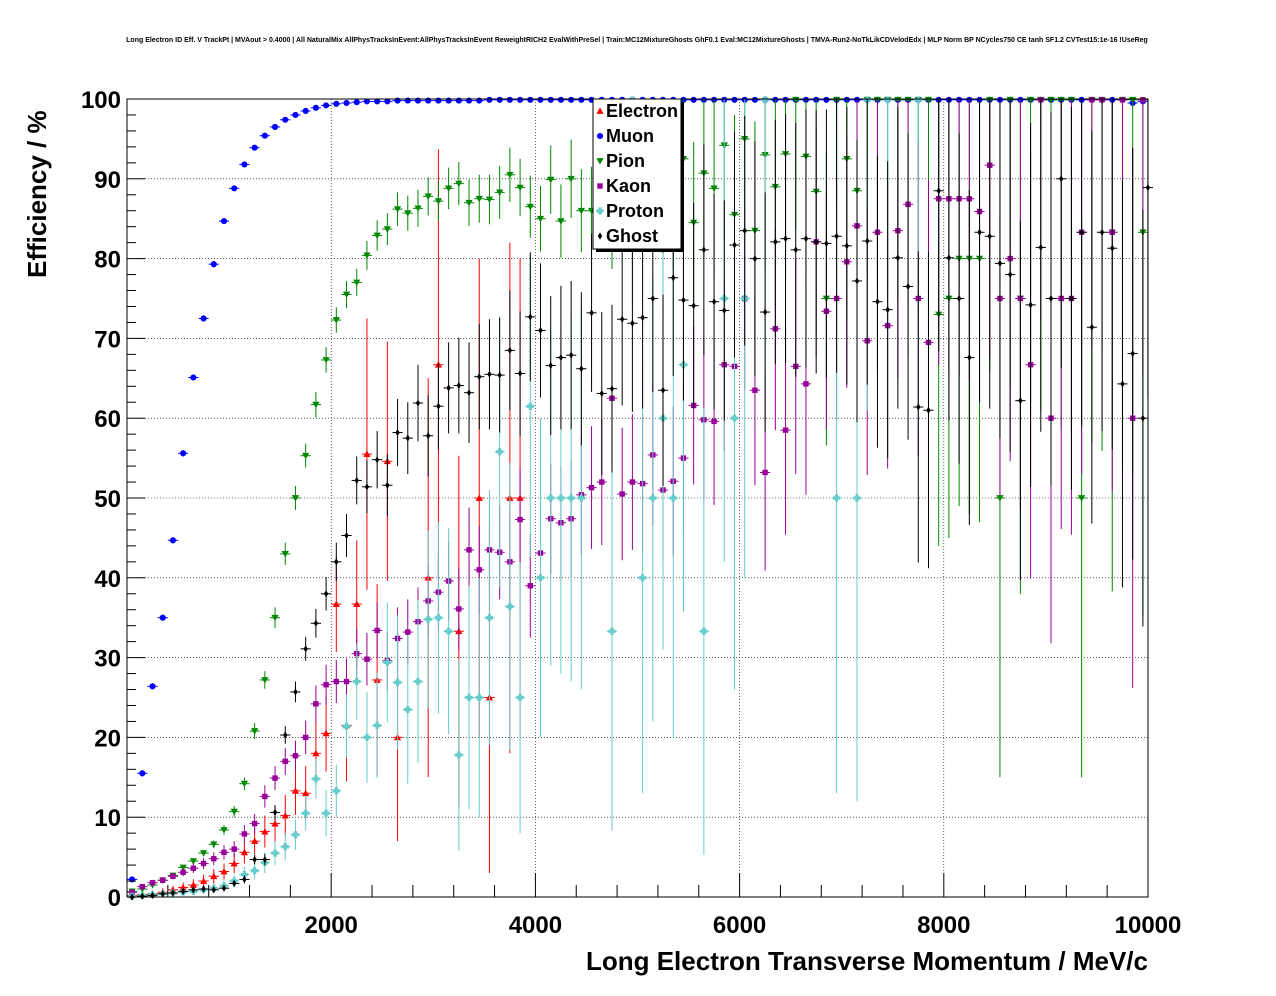  Describe the element at coordinates (628, 186) in the screenshot. I see `legend-label: Kaon` at that location.